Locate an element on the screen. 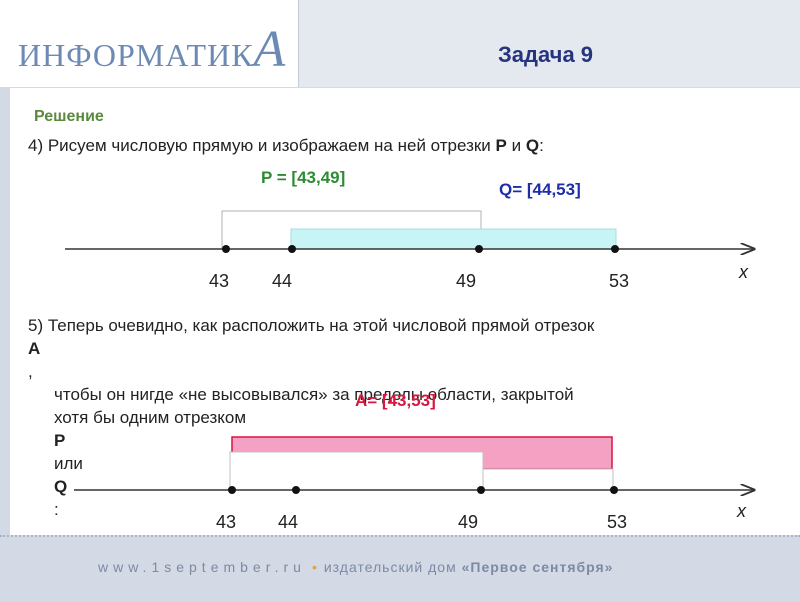  task-title: Задача 9 is located at coordinates (546, 54).